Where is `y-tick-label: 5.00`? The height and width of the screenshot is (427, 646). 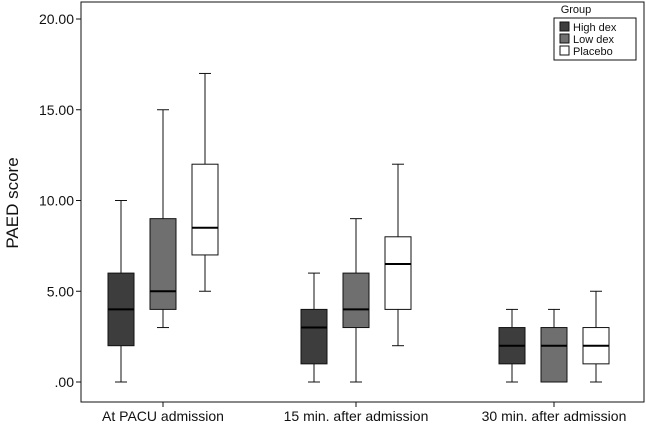 y-tick-label: 5.00 is located at coordinates (60, 291).